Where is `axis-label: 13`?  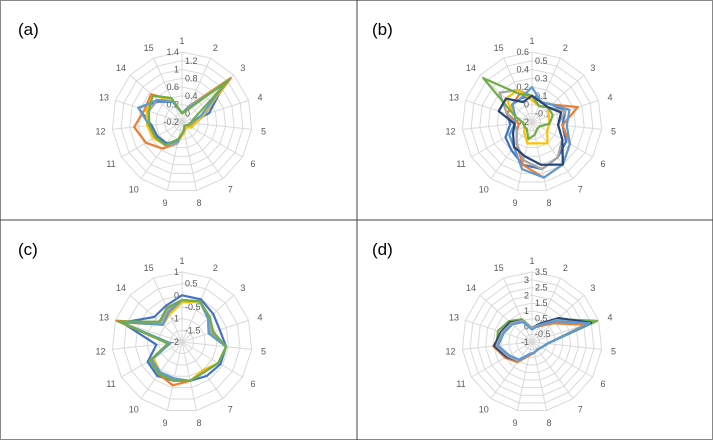 axis-label: 13 is located at coordinates (454, 318).